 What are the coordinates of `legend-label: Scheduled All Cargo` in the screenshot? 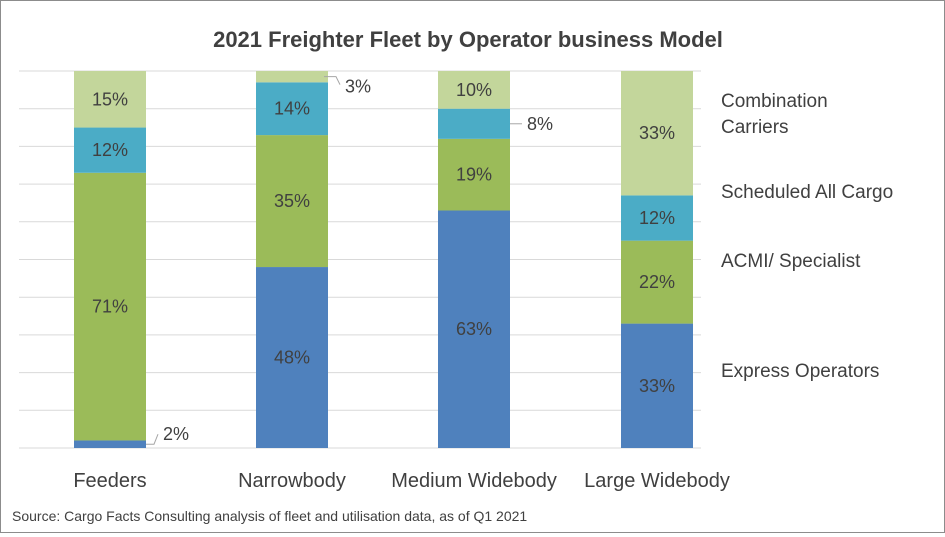 It's located at (807, 192).